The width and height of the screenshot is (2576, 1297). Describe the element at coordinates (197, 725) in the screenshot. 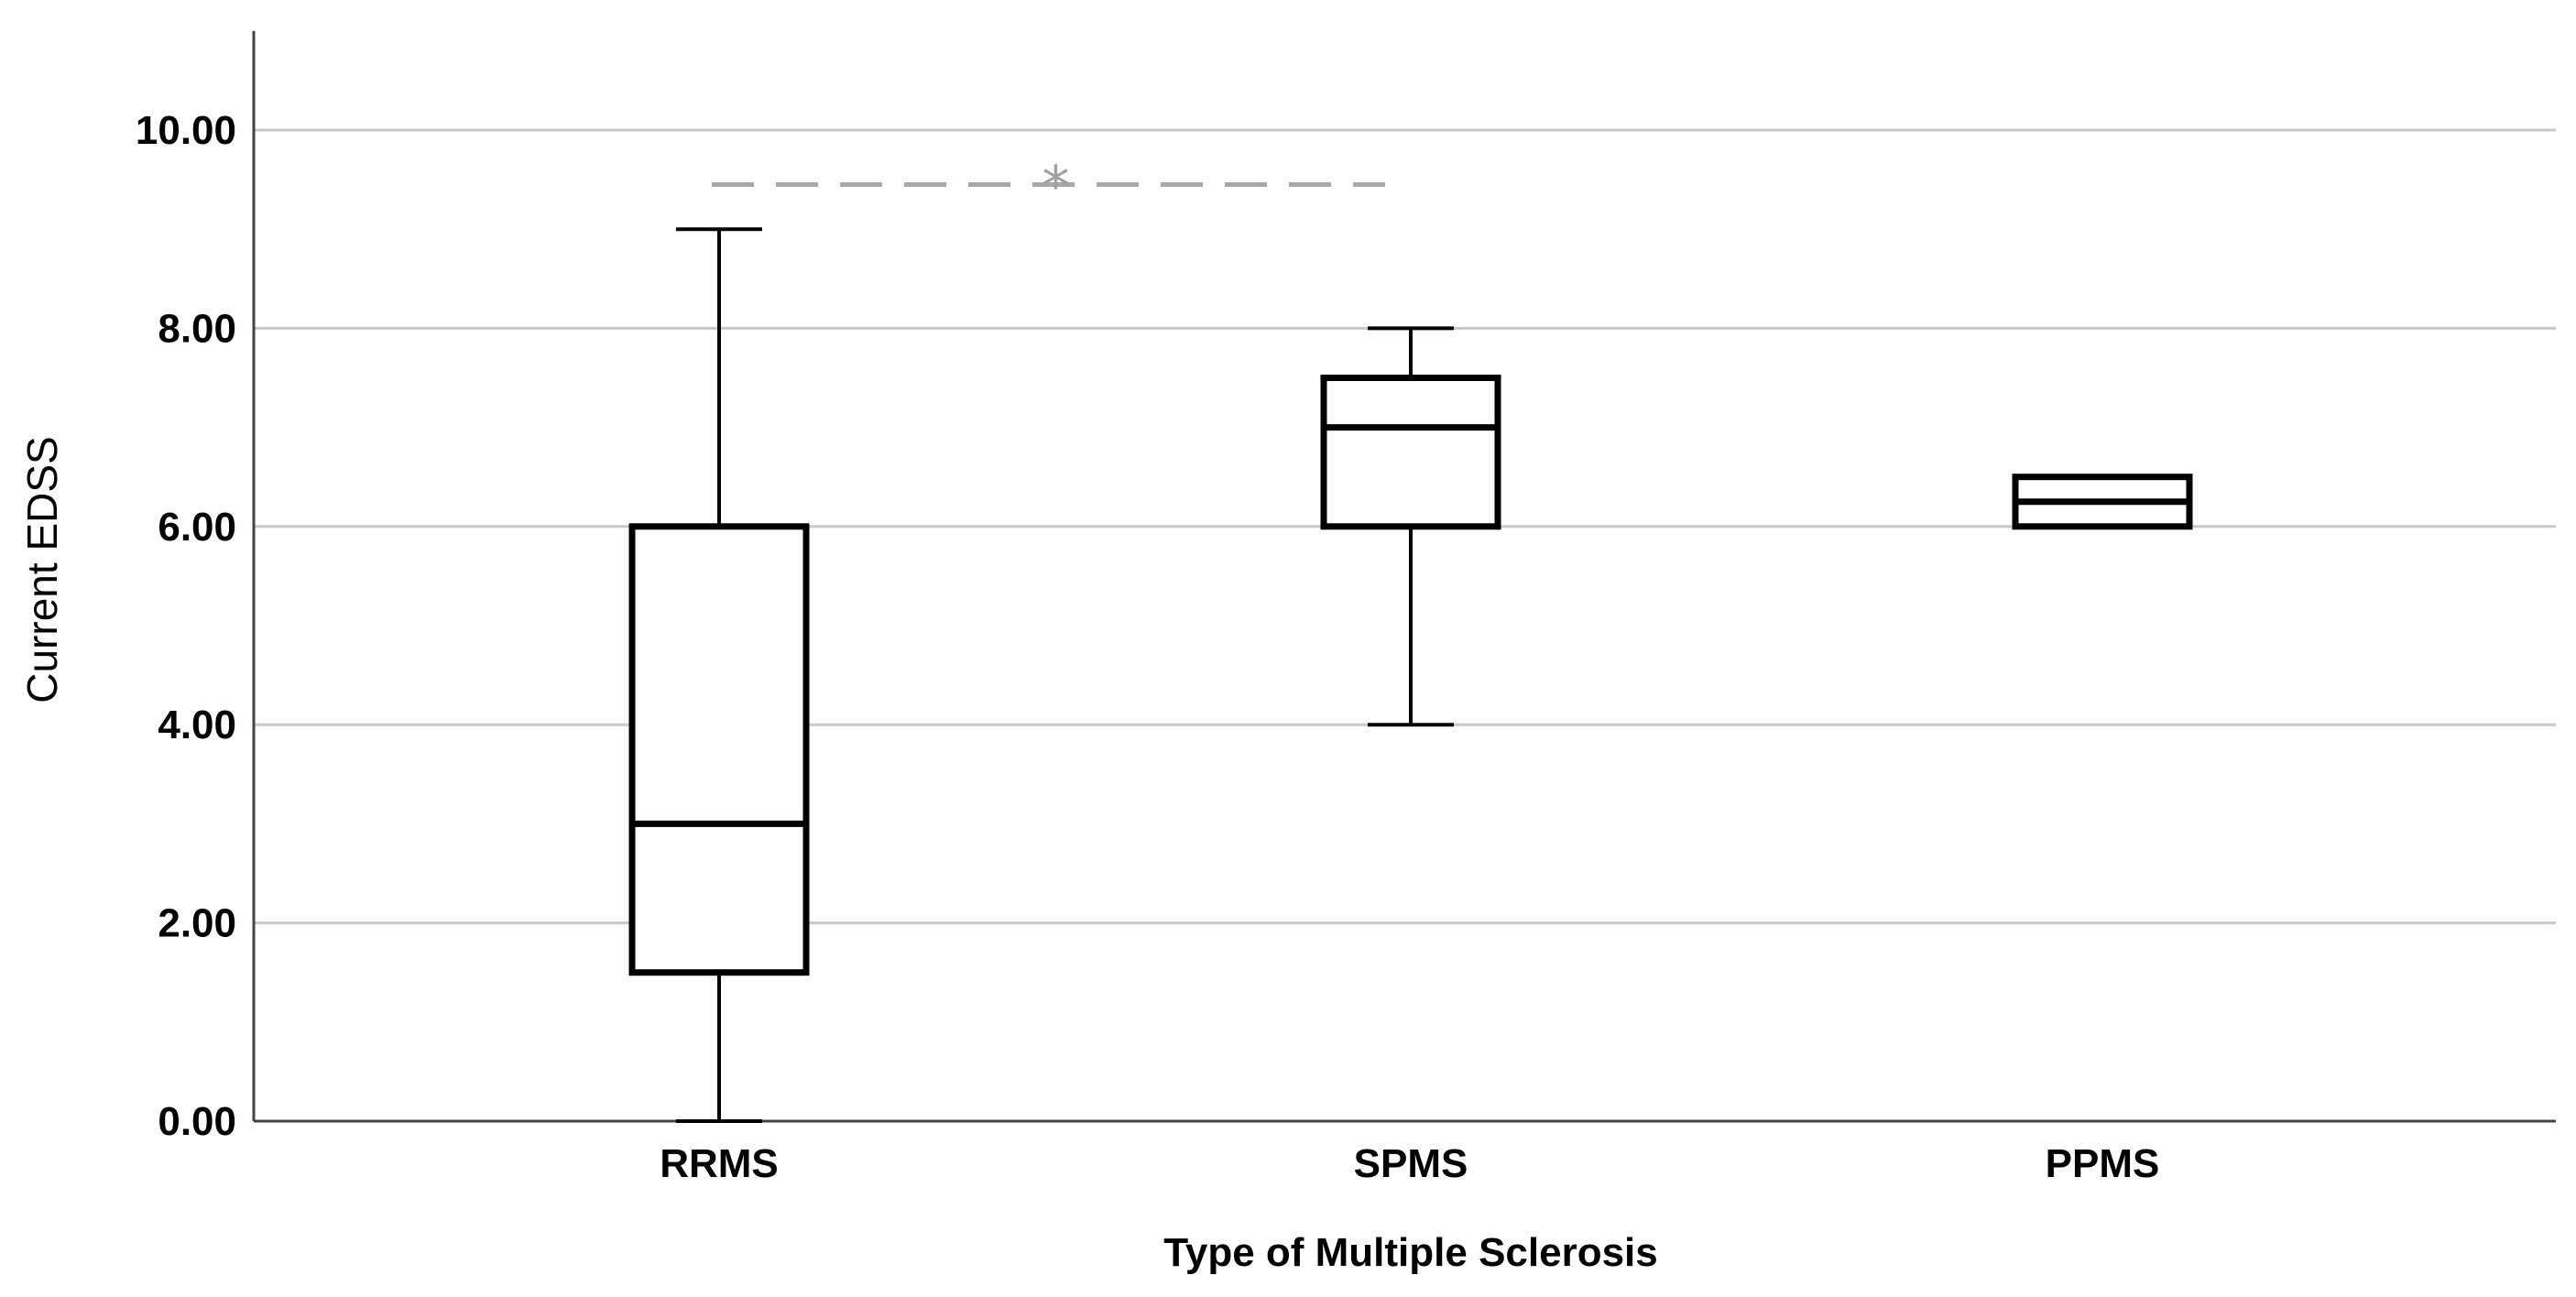

I see `y-tick-label: 4.00` at that location.